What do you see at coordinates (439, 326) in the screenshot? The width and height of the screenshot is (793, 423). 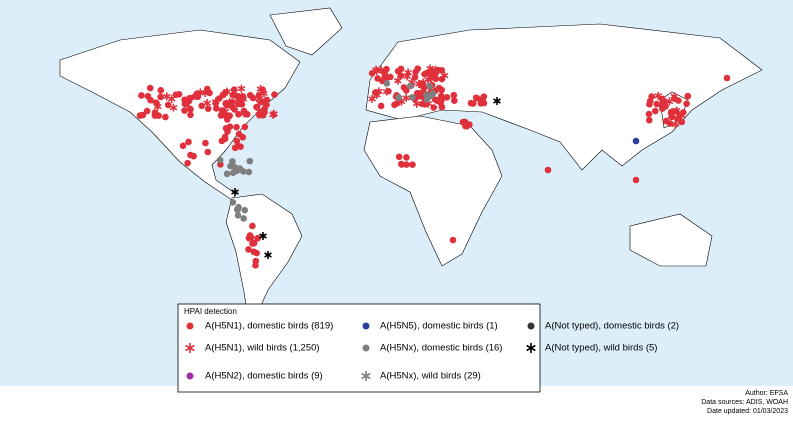 I see `legend-label: A(H5N5), domestic birds (1)` at bounding box center [439, 326].